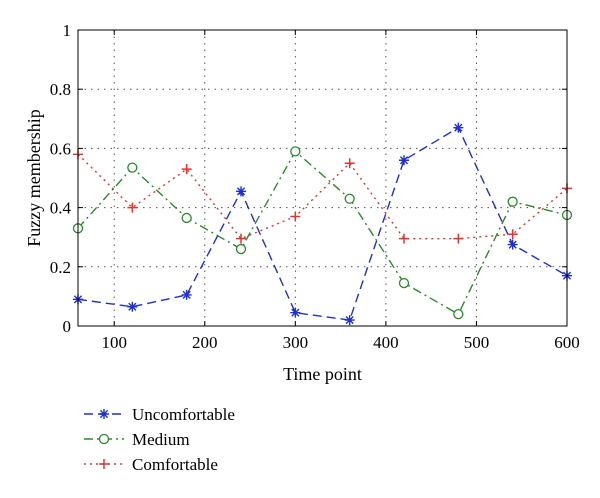 The height and width of the screenshot is (498, 600). I want to click on legend-label: Uncomfortable, so click(183, 414).